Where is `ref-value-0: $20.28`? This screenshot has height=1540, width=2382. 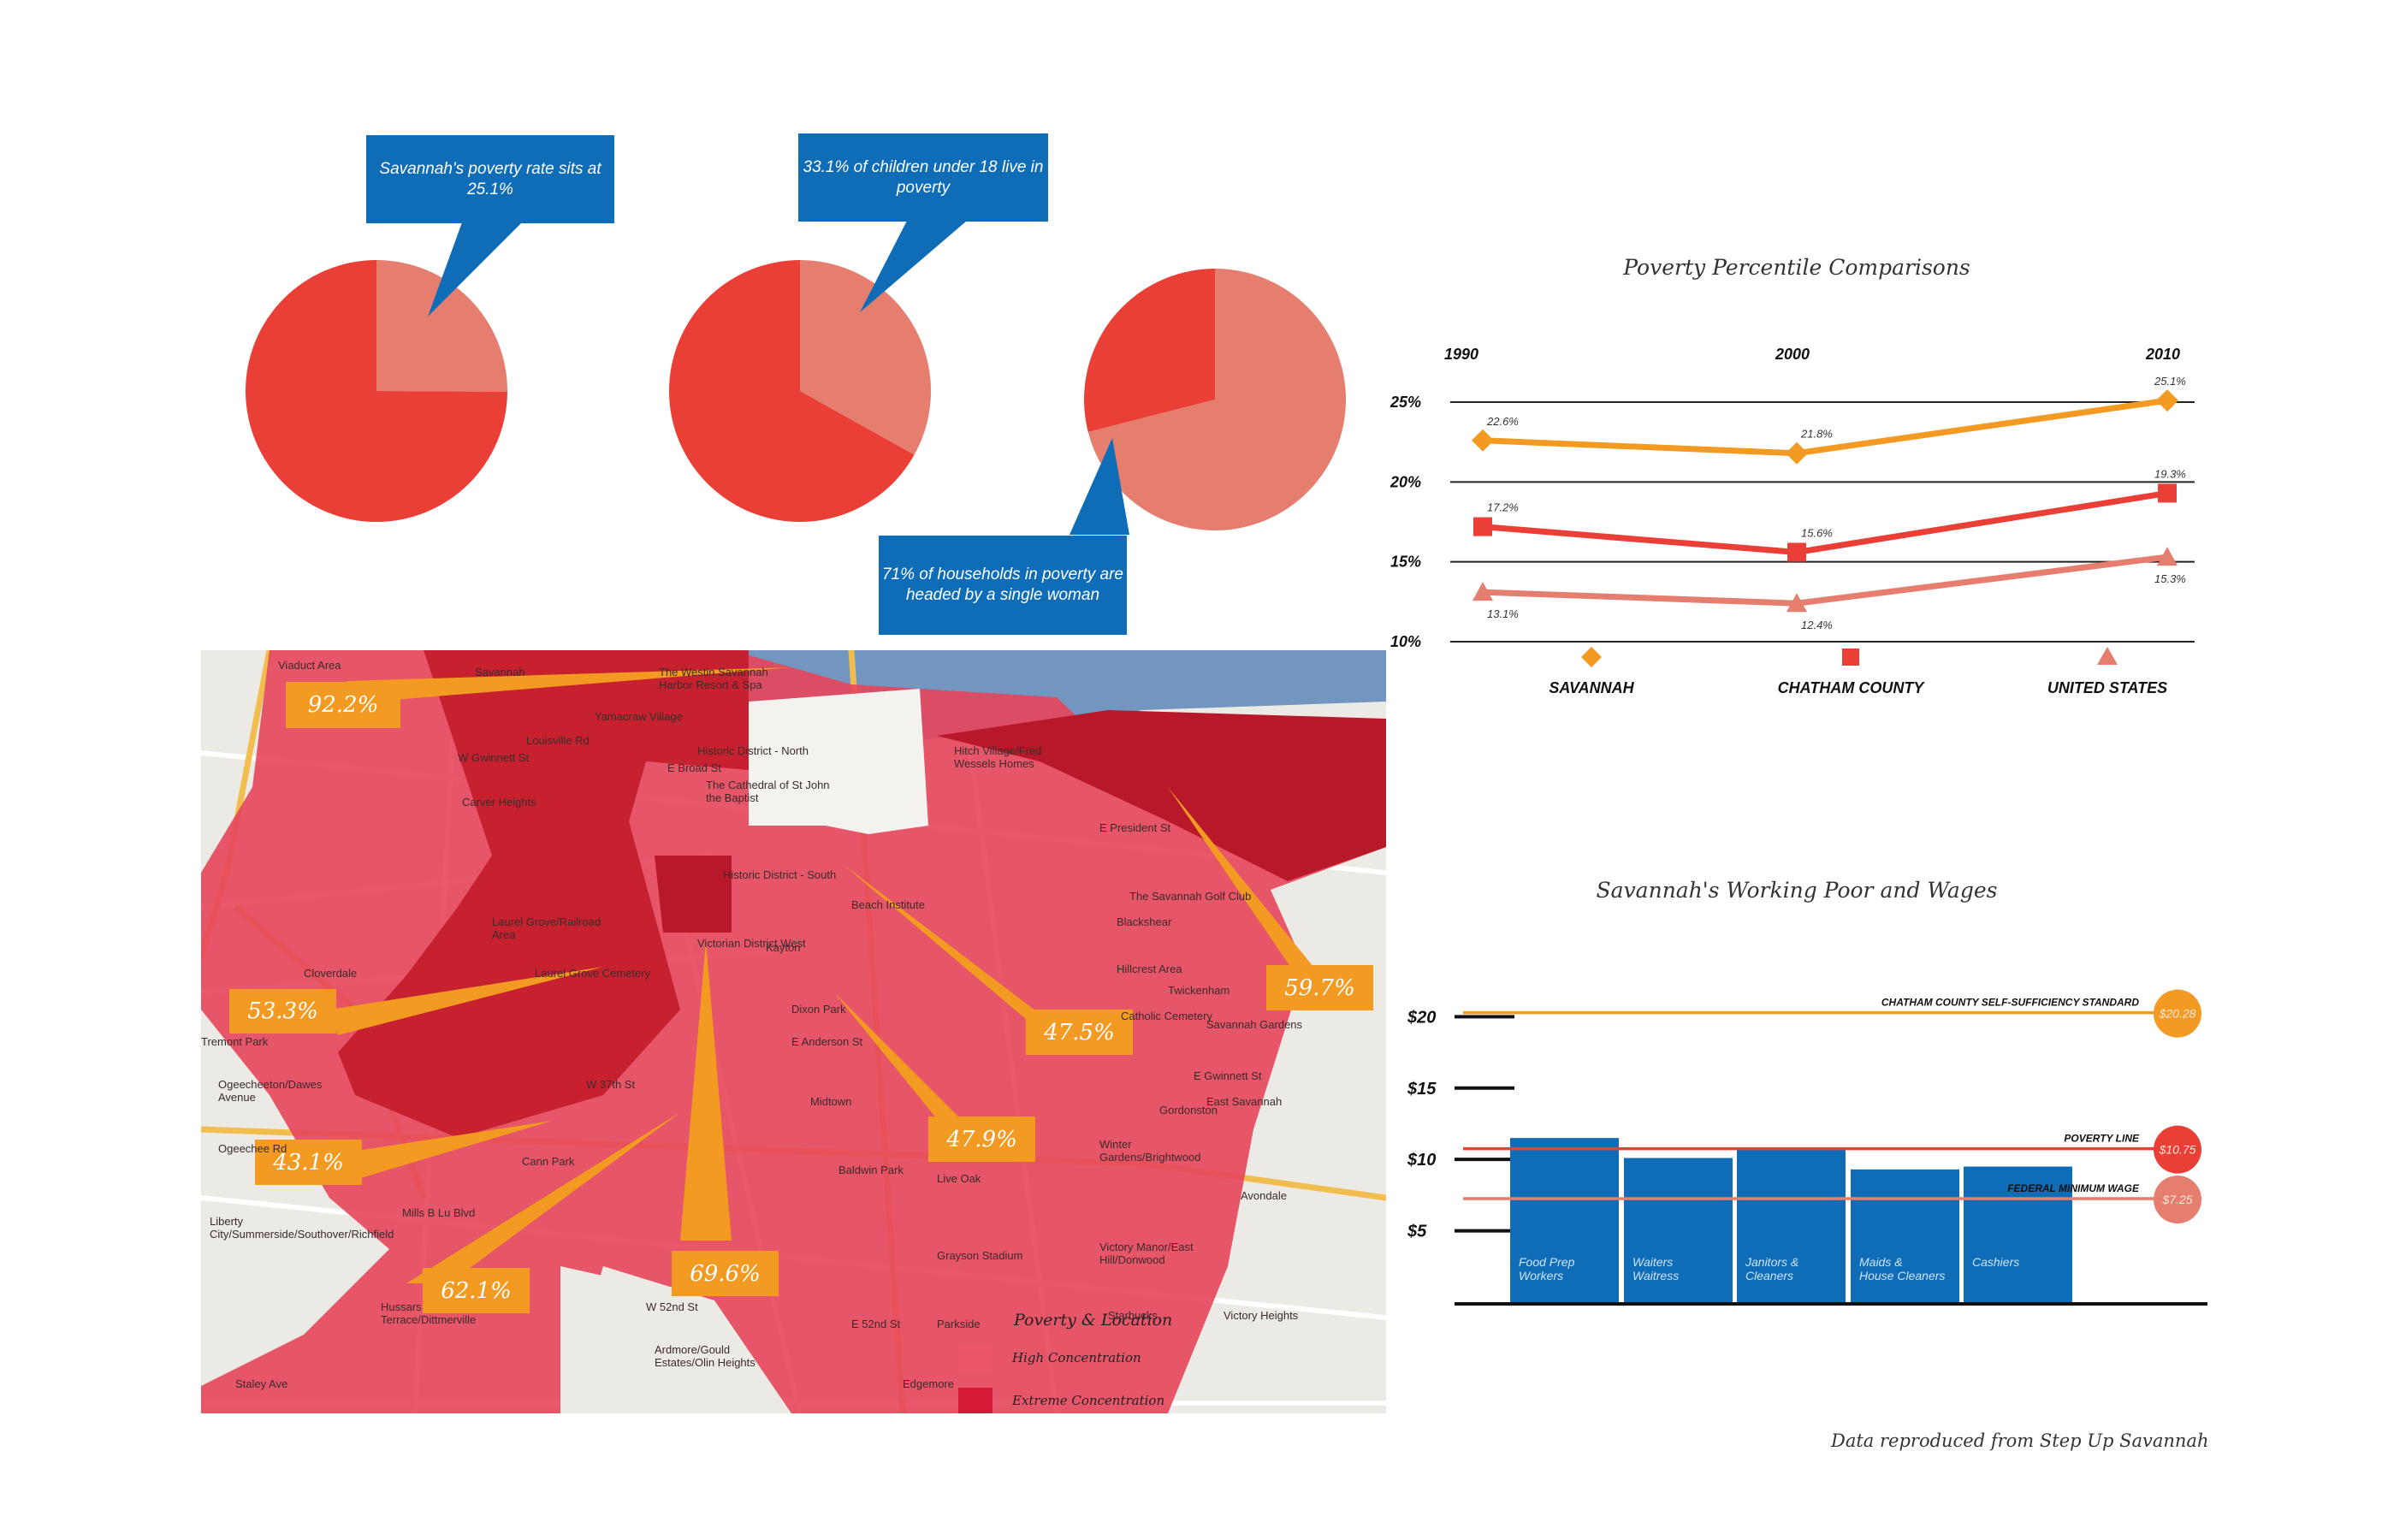
ref-value-0: $20.28 is located at coordinates (2177, 1014).